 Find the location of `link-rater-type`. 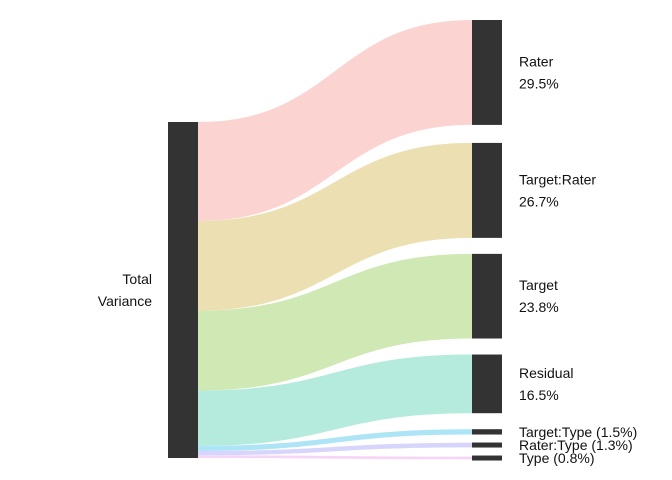

link-rater-type is located at coordinates (335, 449).